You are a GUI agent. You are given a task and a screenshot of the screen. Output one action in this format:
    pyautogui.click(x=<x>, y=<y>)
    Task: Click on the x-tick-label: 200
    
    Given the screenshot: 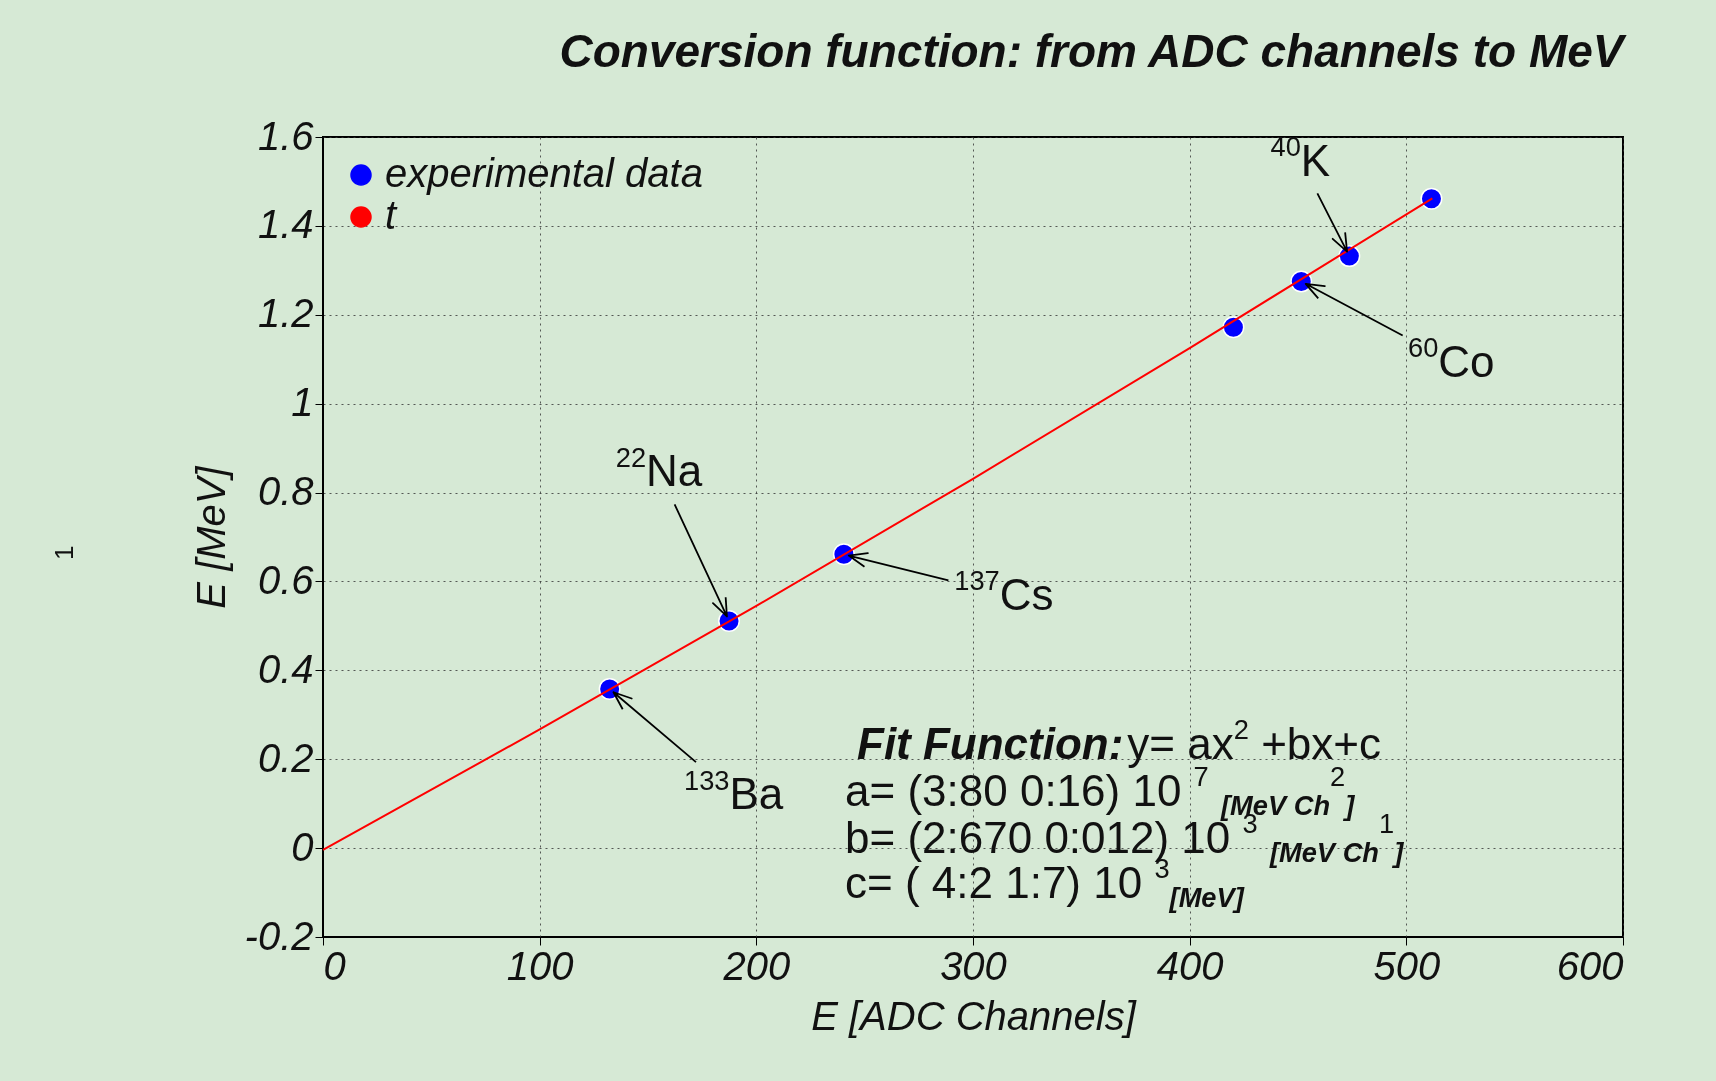 What is the action you would take?
    pyautogui.click(x=756, y=965)
    